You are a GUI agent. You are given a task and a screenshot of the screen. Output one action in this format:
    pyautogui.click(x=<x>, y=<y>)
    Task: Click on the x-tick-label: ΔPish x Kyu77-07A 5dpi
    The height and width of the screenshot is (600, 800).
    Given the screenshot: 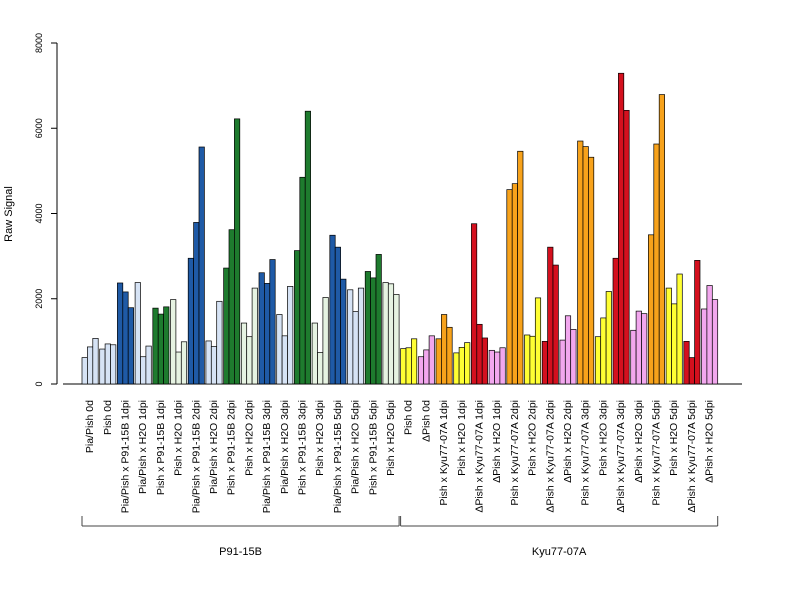 What is the action you would take?
    pyautogui.click(x=692, y=456)
    